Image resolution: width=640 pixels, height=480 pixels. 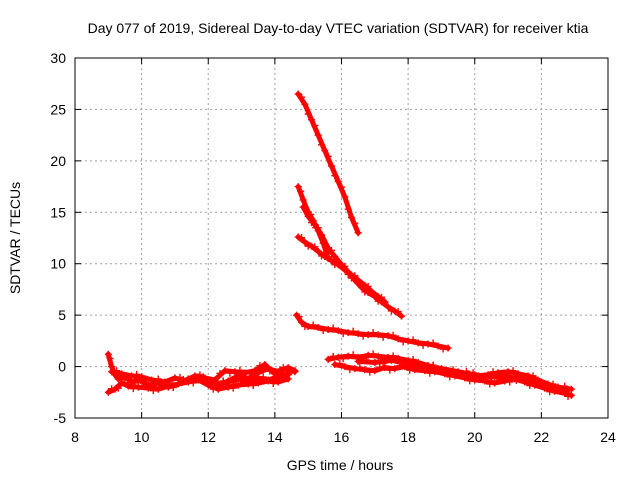 What do you see at coordinates (142, 437) in the screenshot?
I see `x-tick-label: 10` at bounding box center [142, 437].